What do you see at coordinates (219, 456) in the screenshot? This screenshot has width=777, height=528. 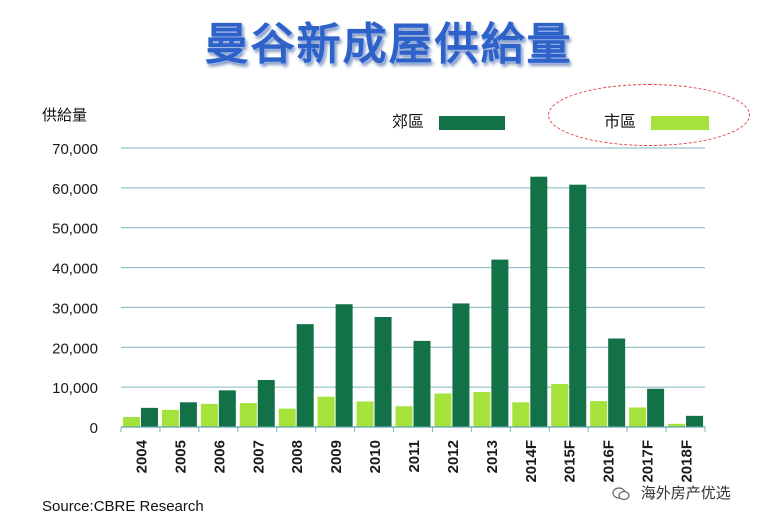 I see `x-tick-label: 2006` at bounding box center [219, 456].